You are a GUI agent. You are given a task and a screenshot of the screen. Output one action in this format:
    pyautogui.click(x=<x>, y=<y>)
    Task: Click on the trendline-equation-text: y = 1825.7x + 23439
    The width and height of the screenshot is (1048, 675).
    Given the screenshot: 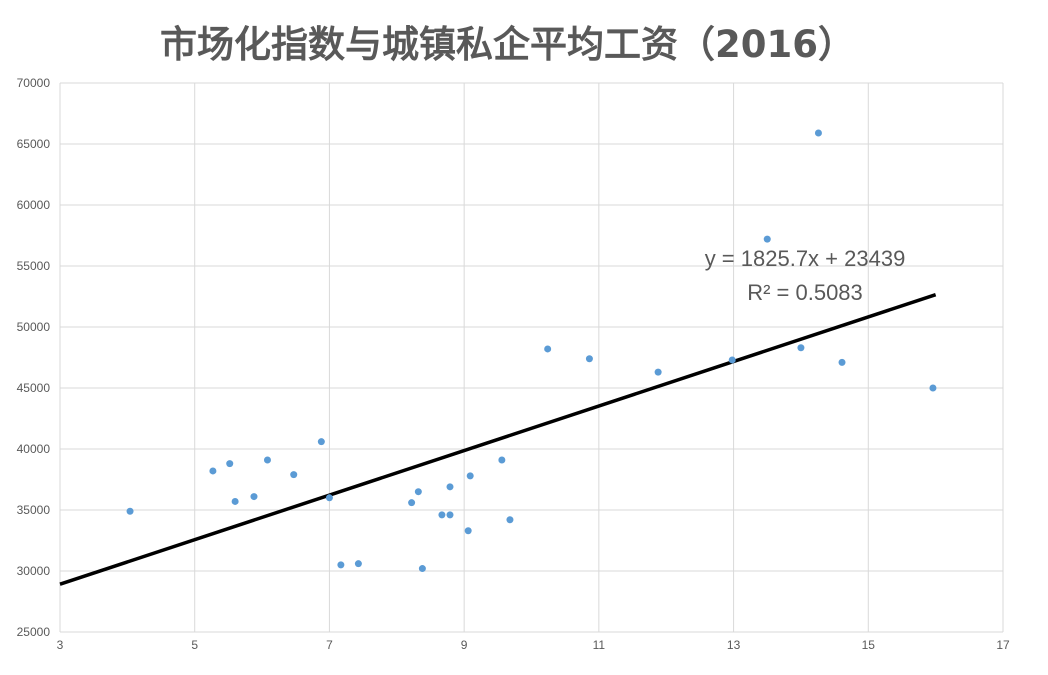 What is the action you would take?
    pyautogui.click(x=805, y=258)
    